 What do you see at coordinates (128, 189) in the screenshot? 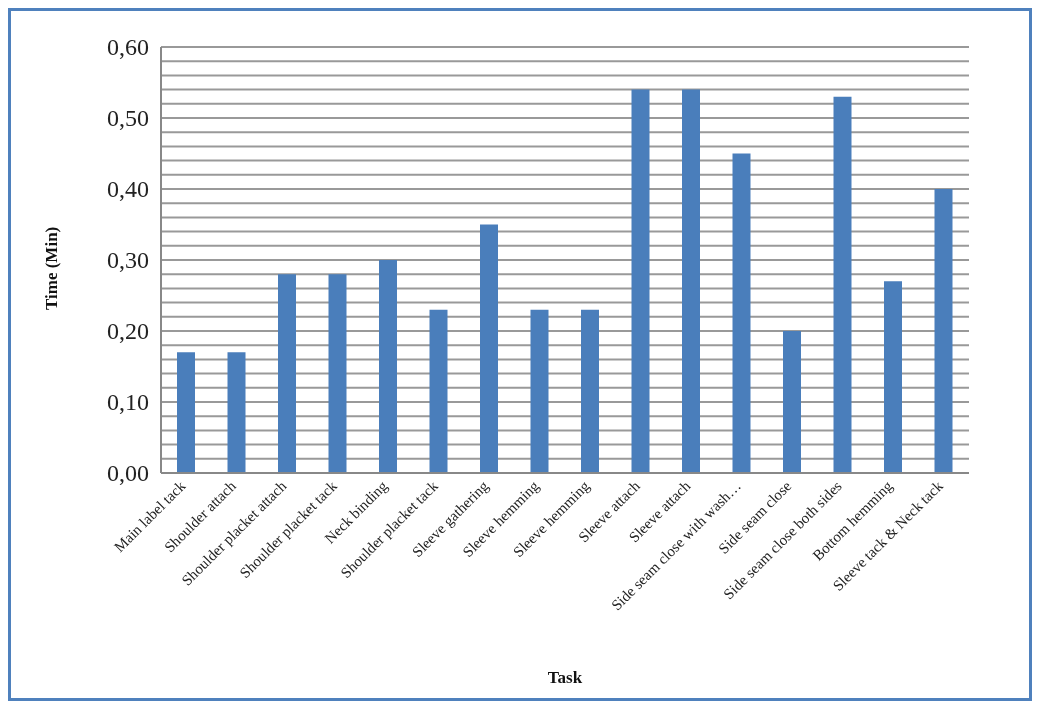
I see `y-tick-label: 0,40` at bounding box center [128, 189].